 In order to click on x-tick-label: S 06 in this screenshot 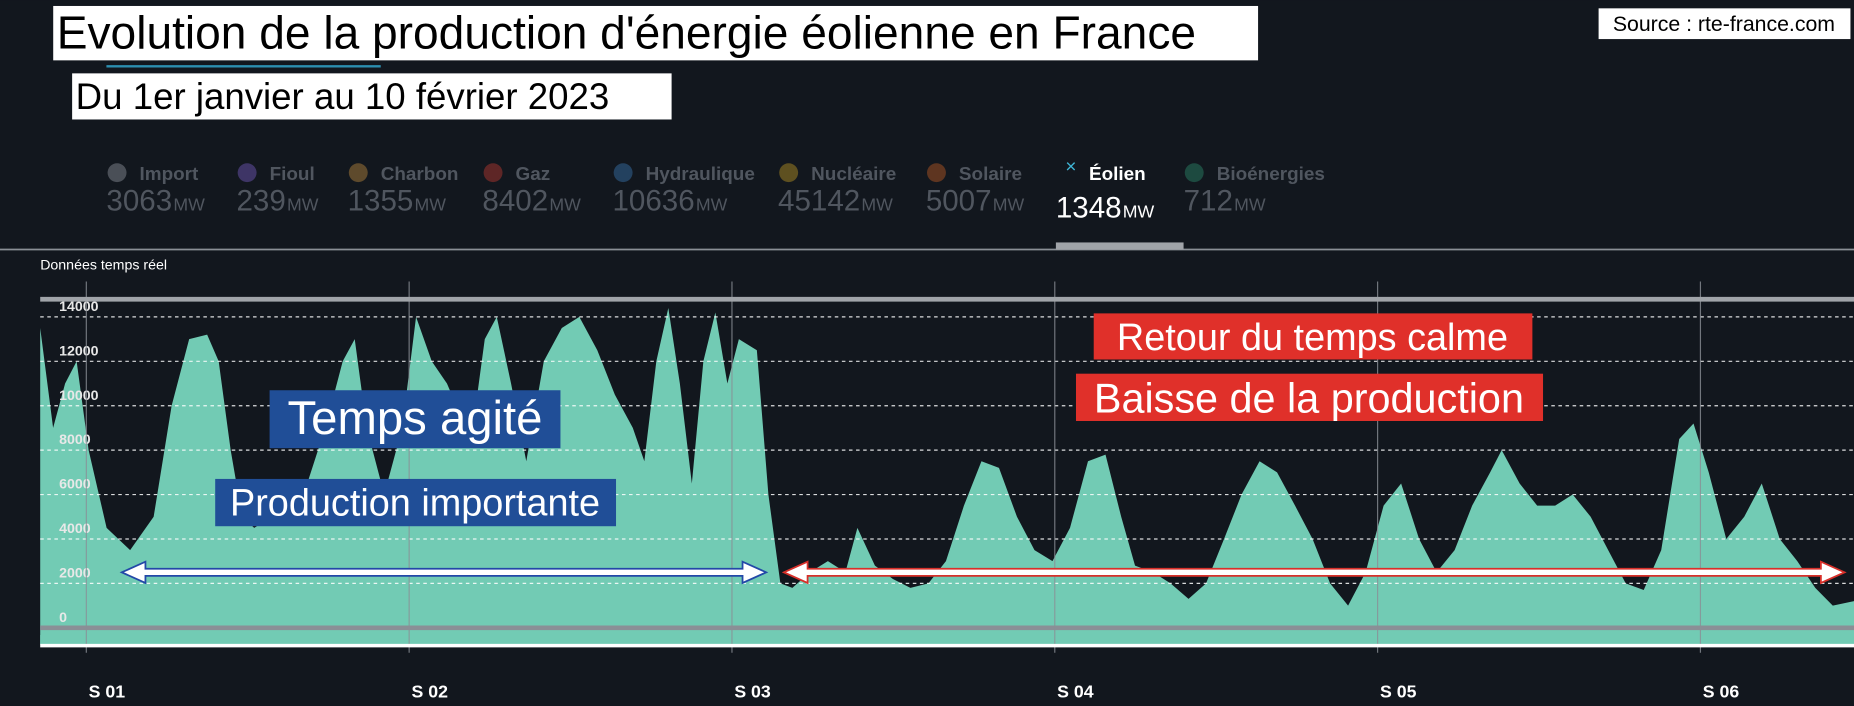, I will do `click(1721, 692)`.